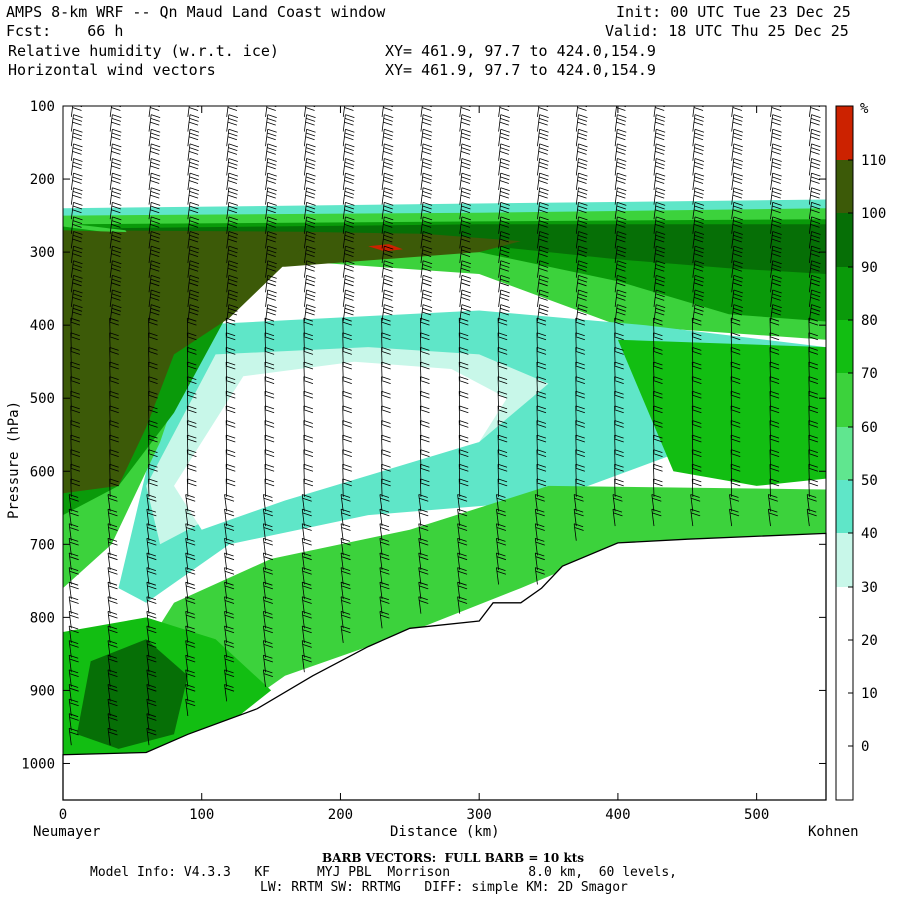 The width and height of the screenshot is (900, 900). Describe the element at coordinates (42, 253) in the screenshot. I see `y-tick-label: 300` at that location.